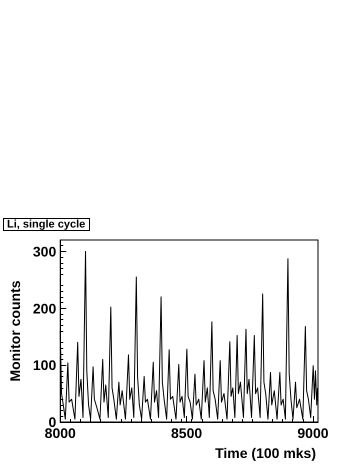 Image resolution: width=361 pixels, height=467 pixels. Describe the element at coordinates (265, 453) in the screenshot. I see `x-axis-title: Time (100 mks)` at that location.